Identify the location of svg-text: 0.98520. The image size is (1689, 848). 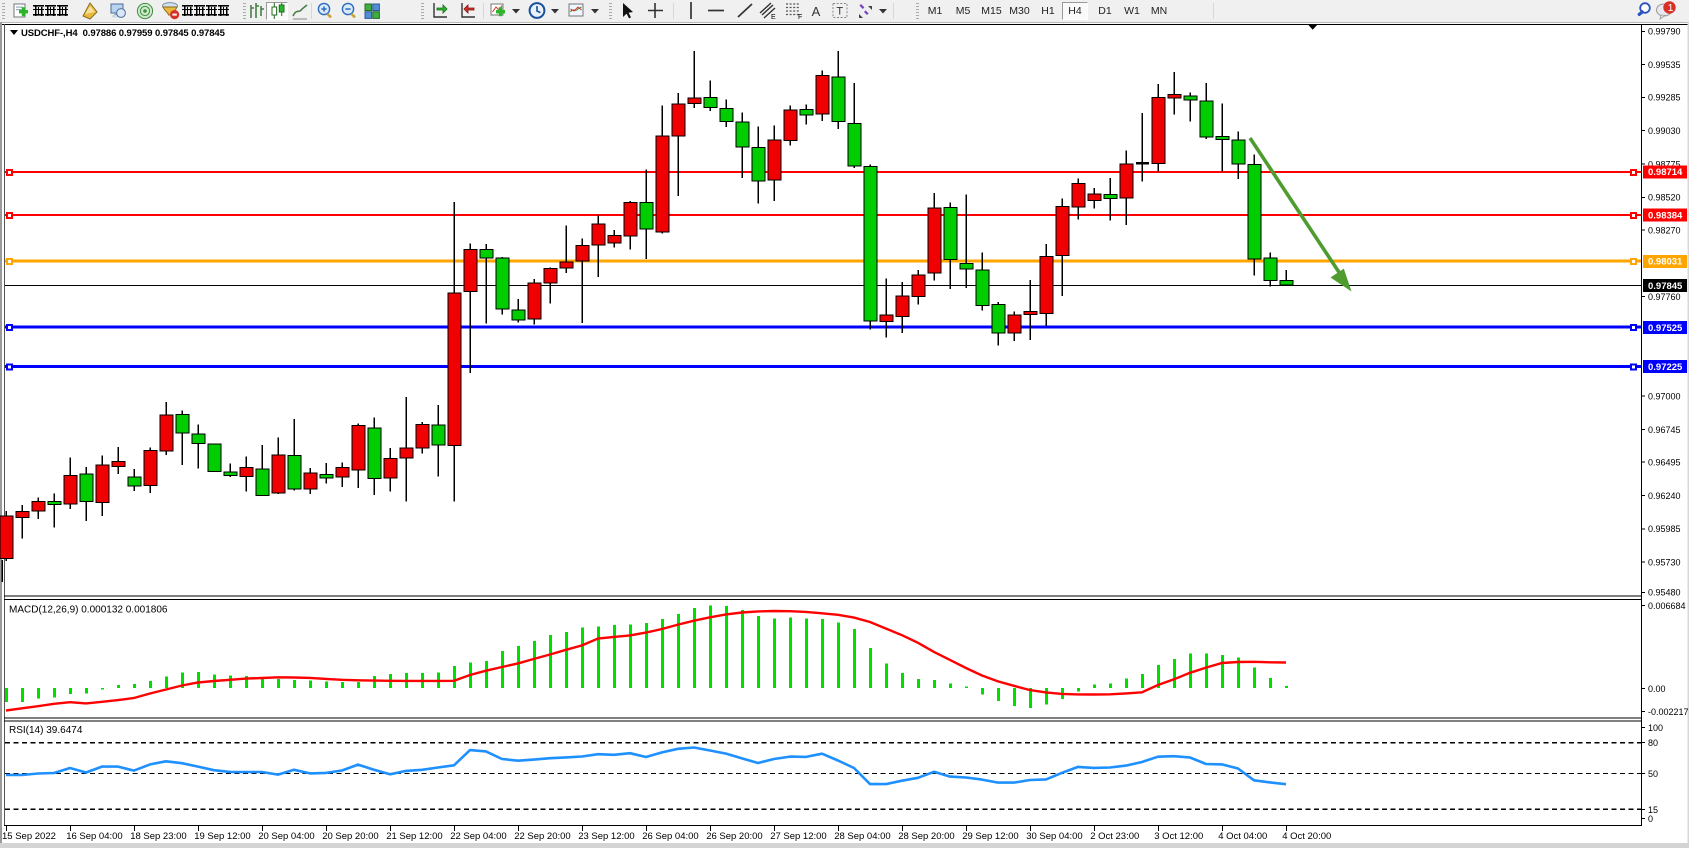
(1664, 198).